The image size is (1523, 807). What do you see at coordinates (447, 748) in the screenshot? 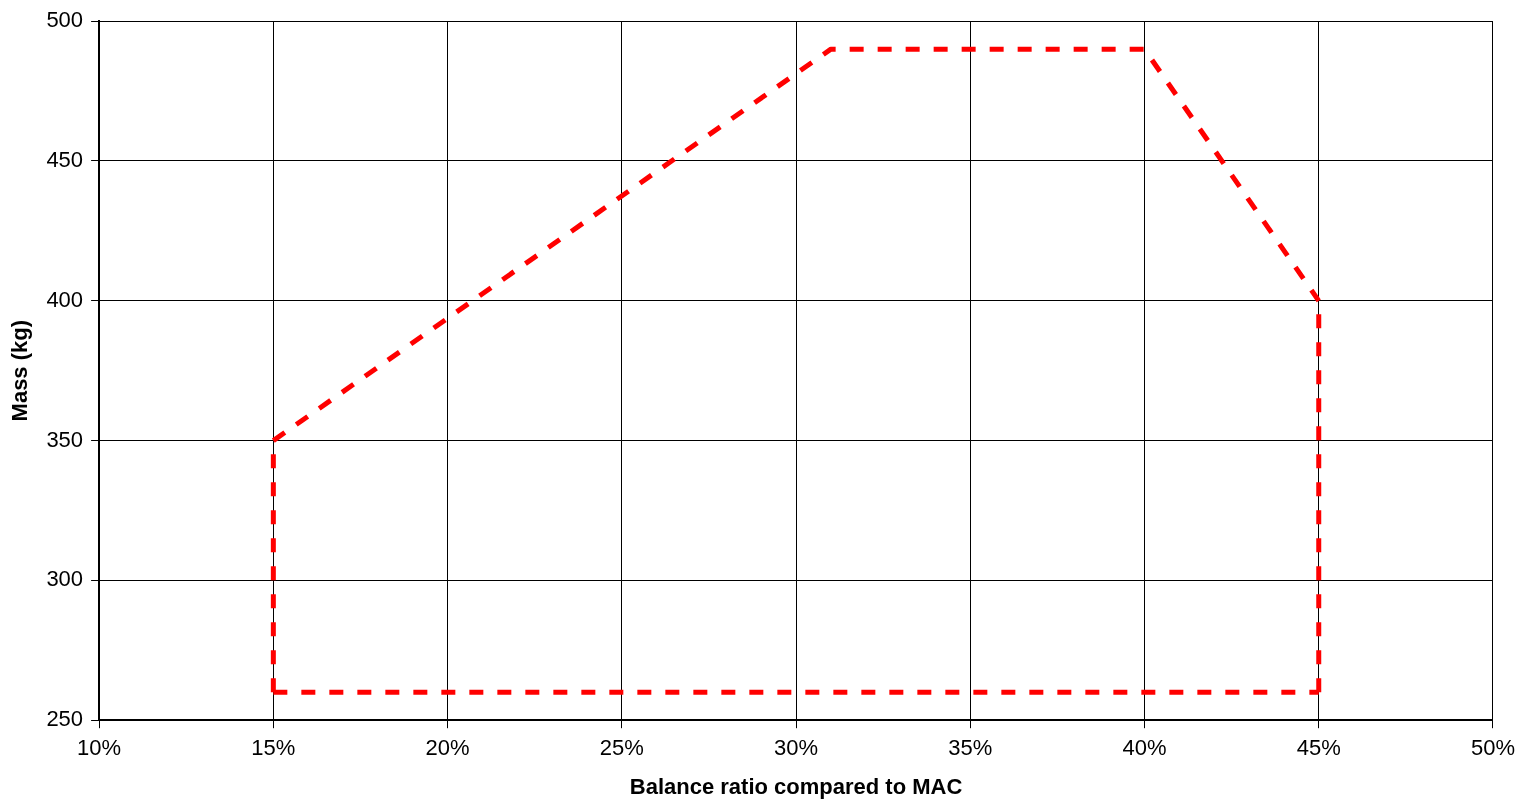
I see `x-tick-label: 20%` at bounding box center [447, 748].